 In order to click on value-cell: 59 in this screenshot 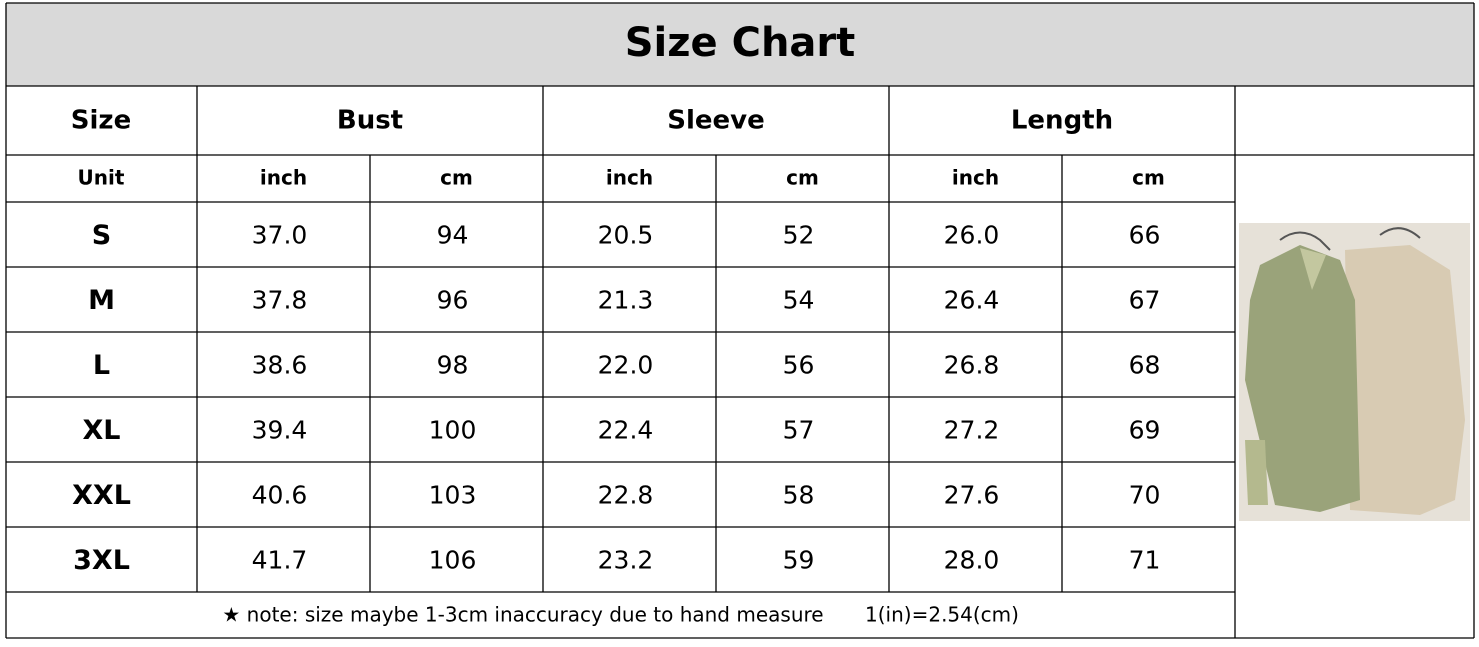, I will do `click(799, 560)`.